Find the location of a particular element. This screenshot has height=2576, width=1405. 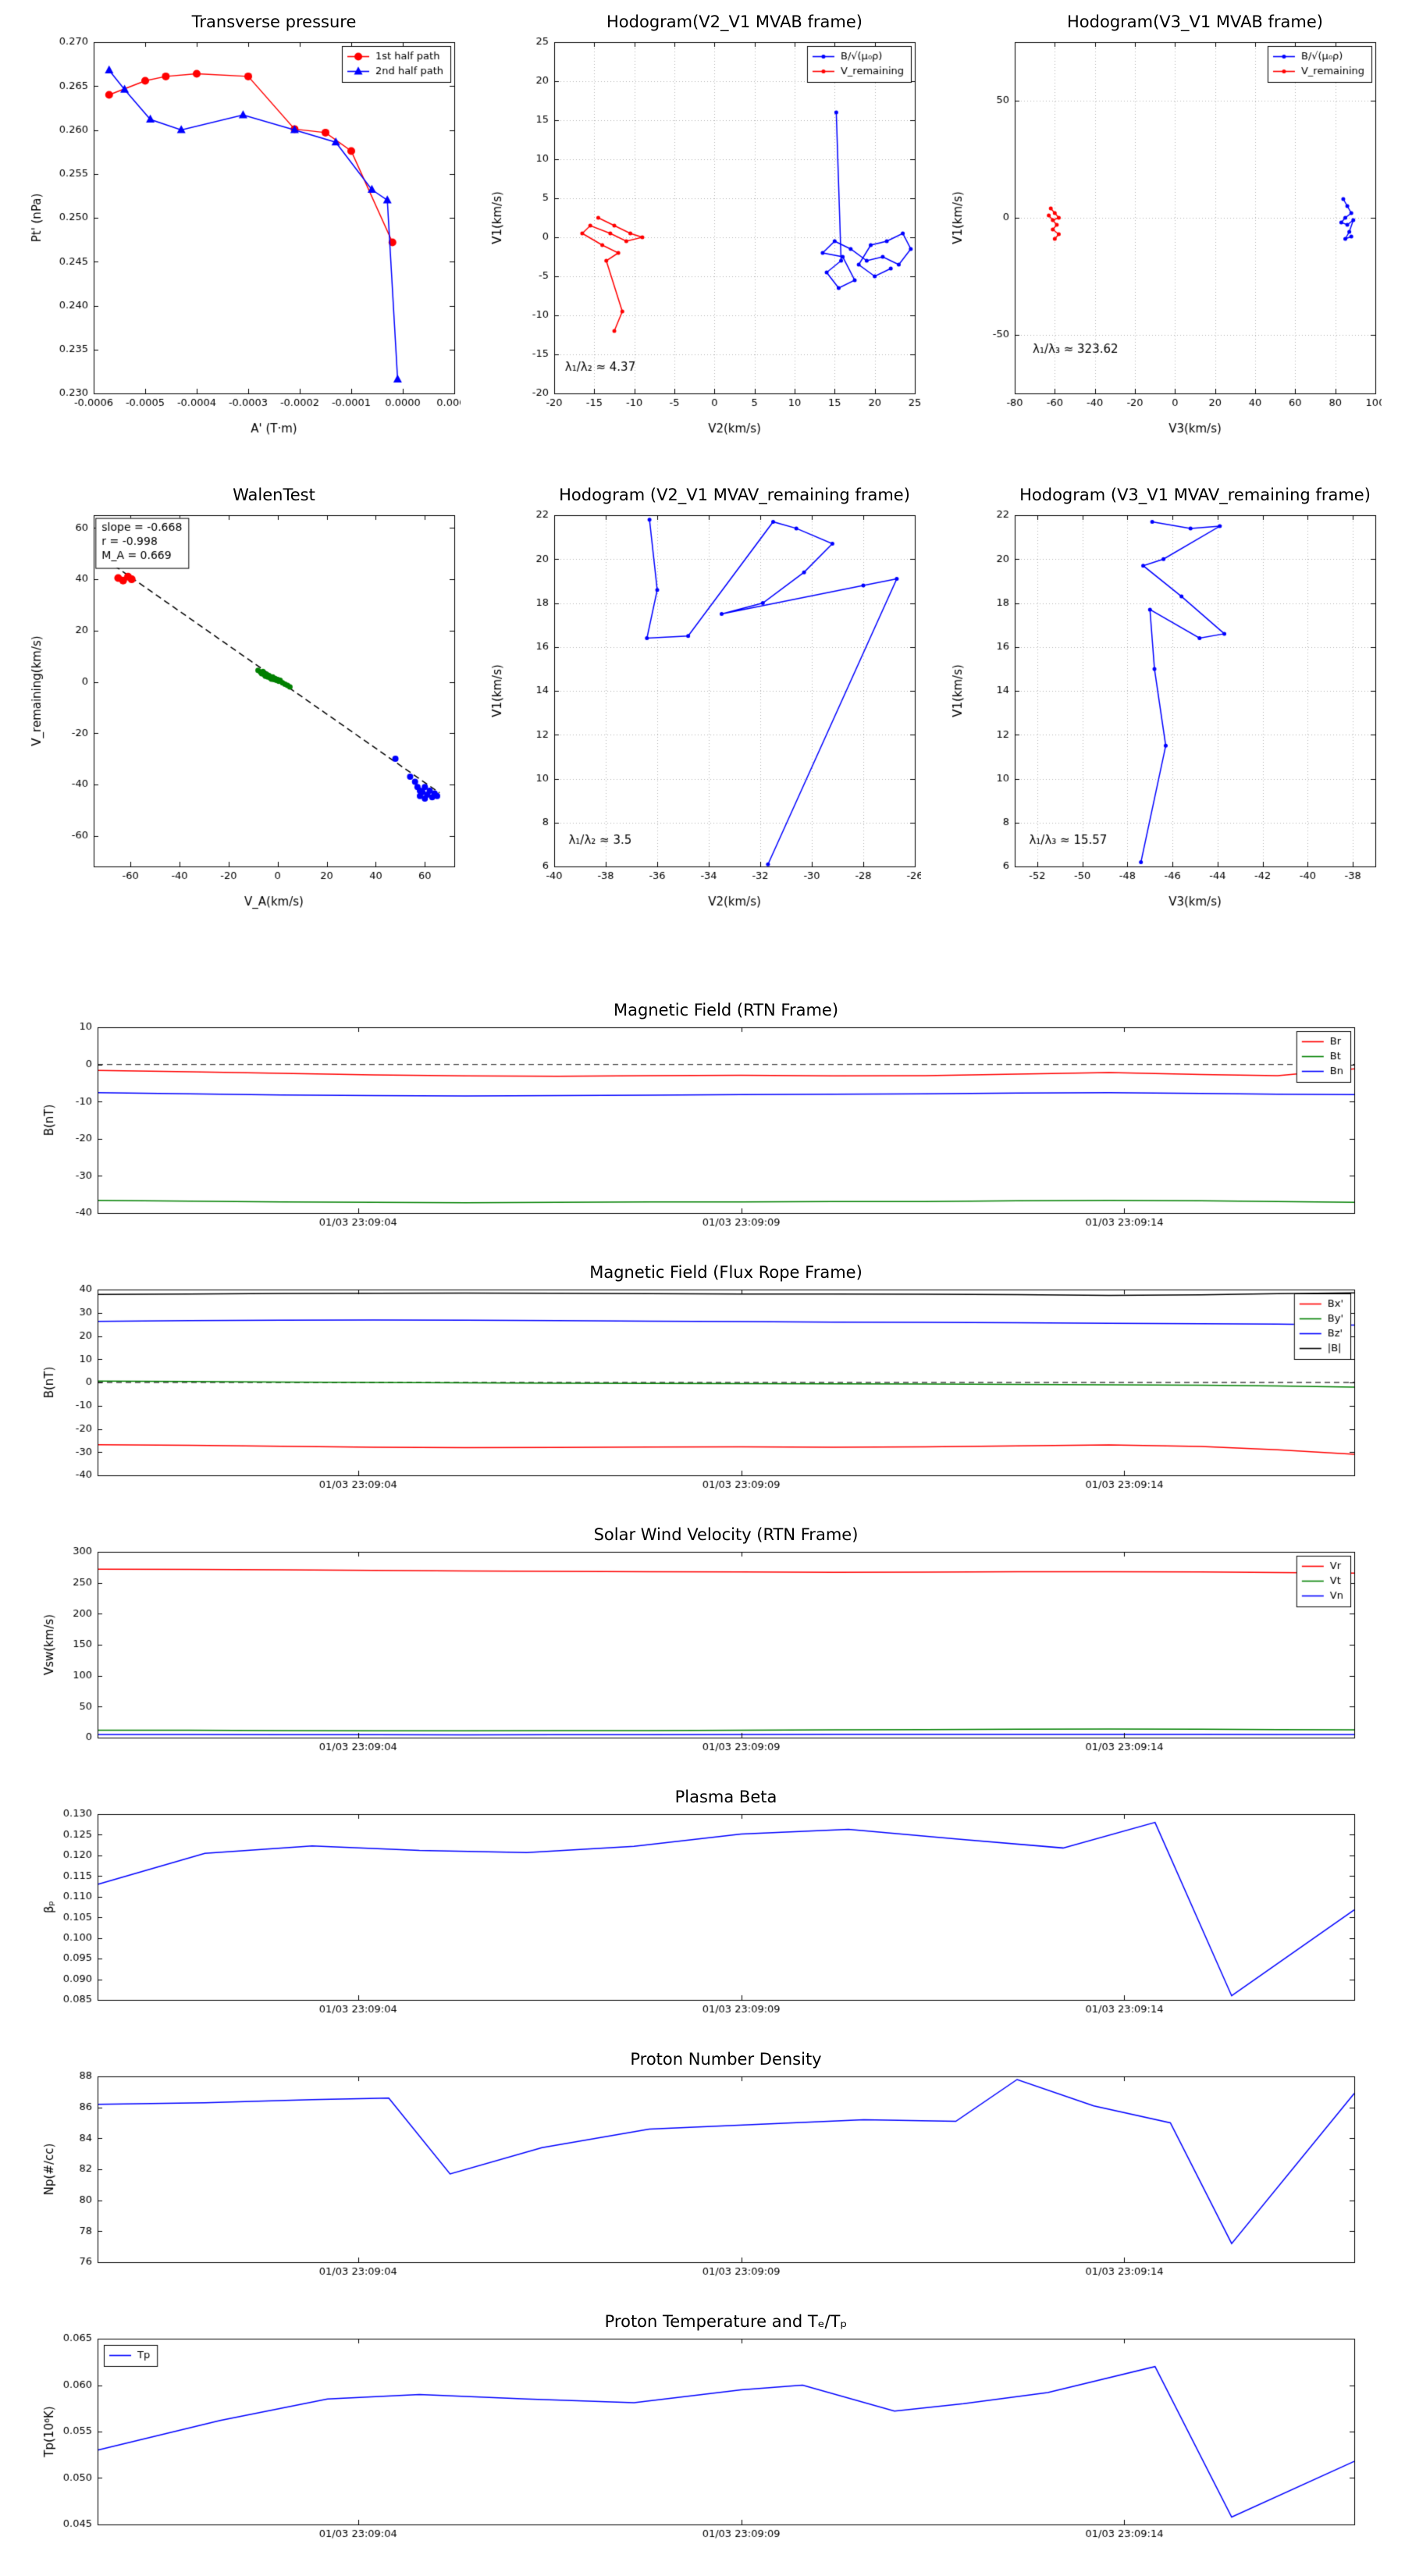

walen-test-plot is located at coordinates (242, 709).